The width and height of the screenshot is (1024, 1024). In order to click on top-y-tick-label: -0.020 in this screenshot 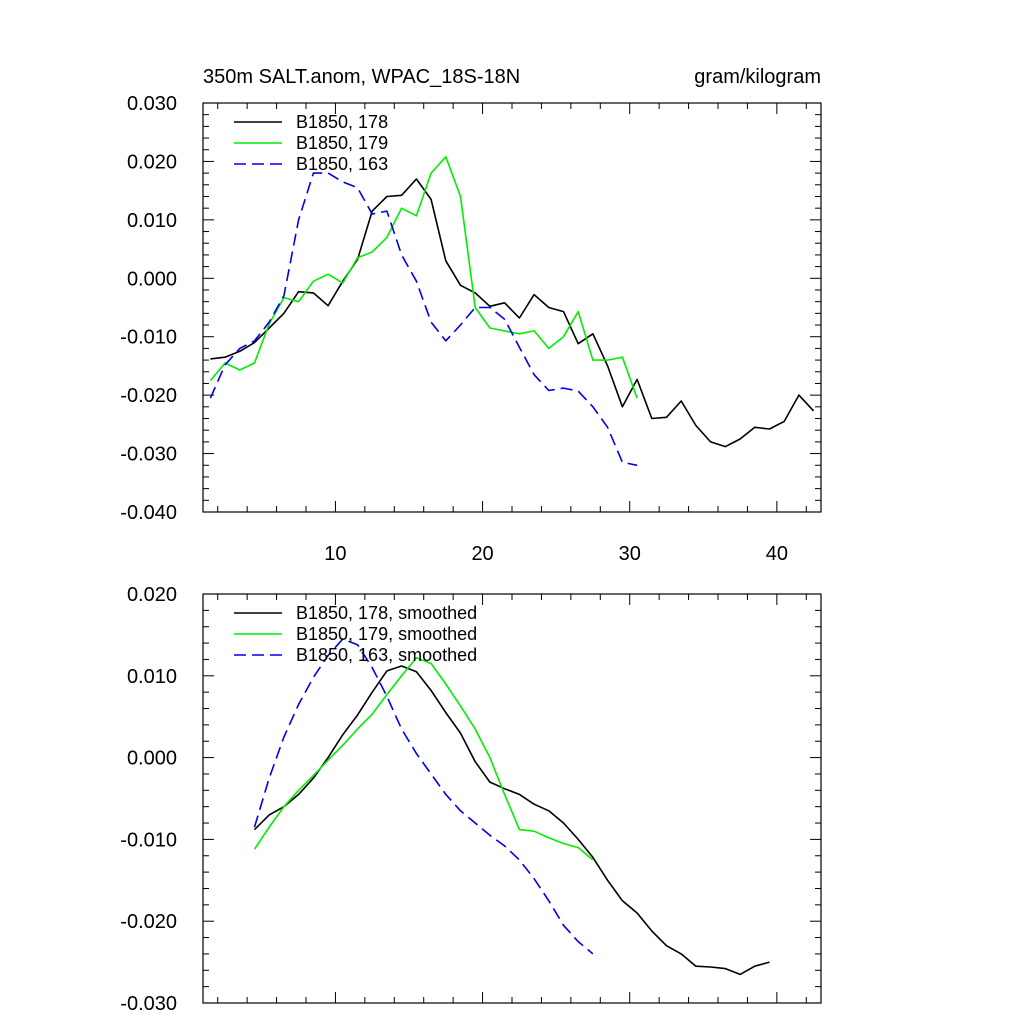, I will do `click(148, 396)`.